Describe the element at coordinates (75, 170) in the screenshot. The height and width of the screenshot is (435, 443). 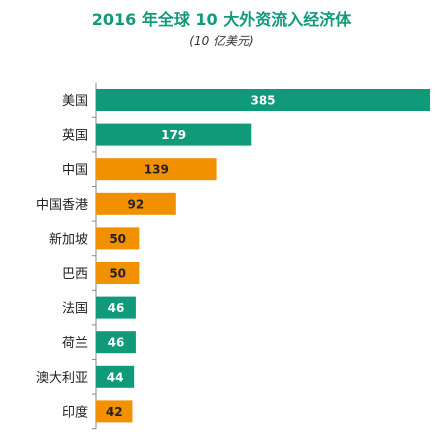
I see `category-label: 中国` at that location.